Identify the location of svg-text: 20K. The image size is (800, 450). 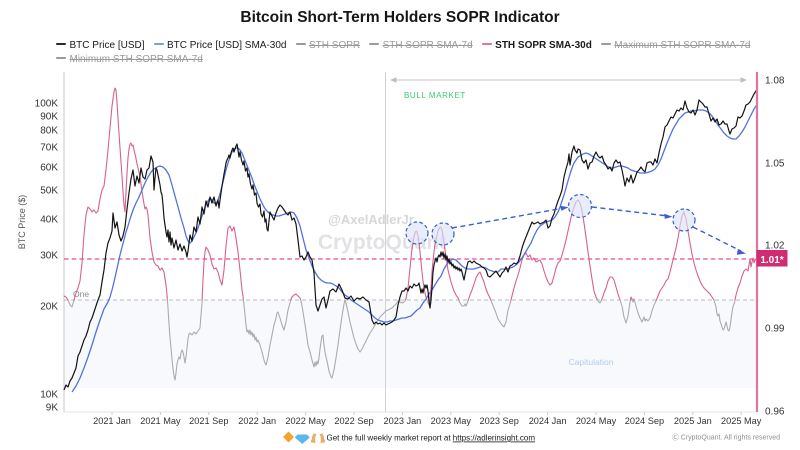
(49, 307).